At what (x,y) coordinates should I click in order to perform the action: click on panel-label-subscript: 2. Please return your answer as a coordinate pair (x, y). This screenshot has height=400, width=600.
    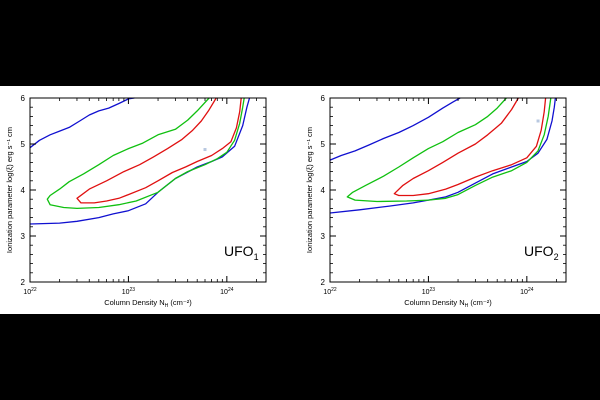
    Looking at the image, I should click on (556, 257).